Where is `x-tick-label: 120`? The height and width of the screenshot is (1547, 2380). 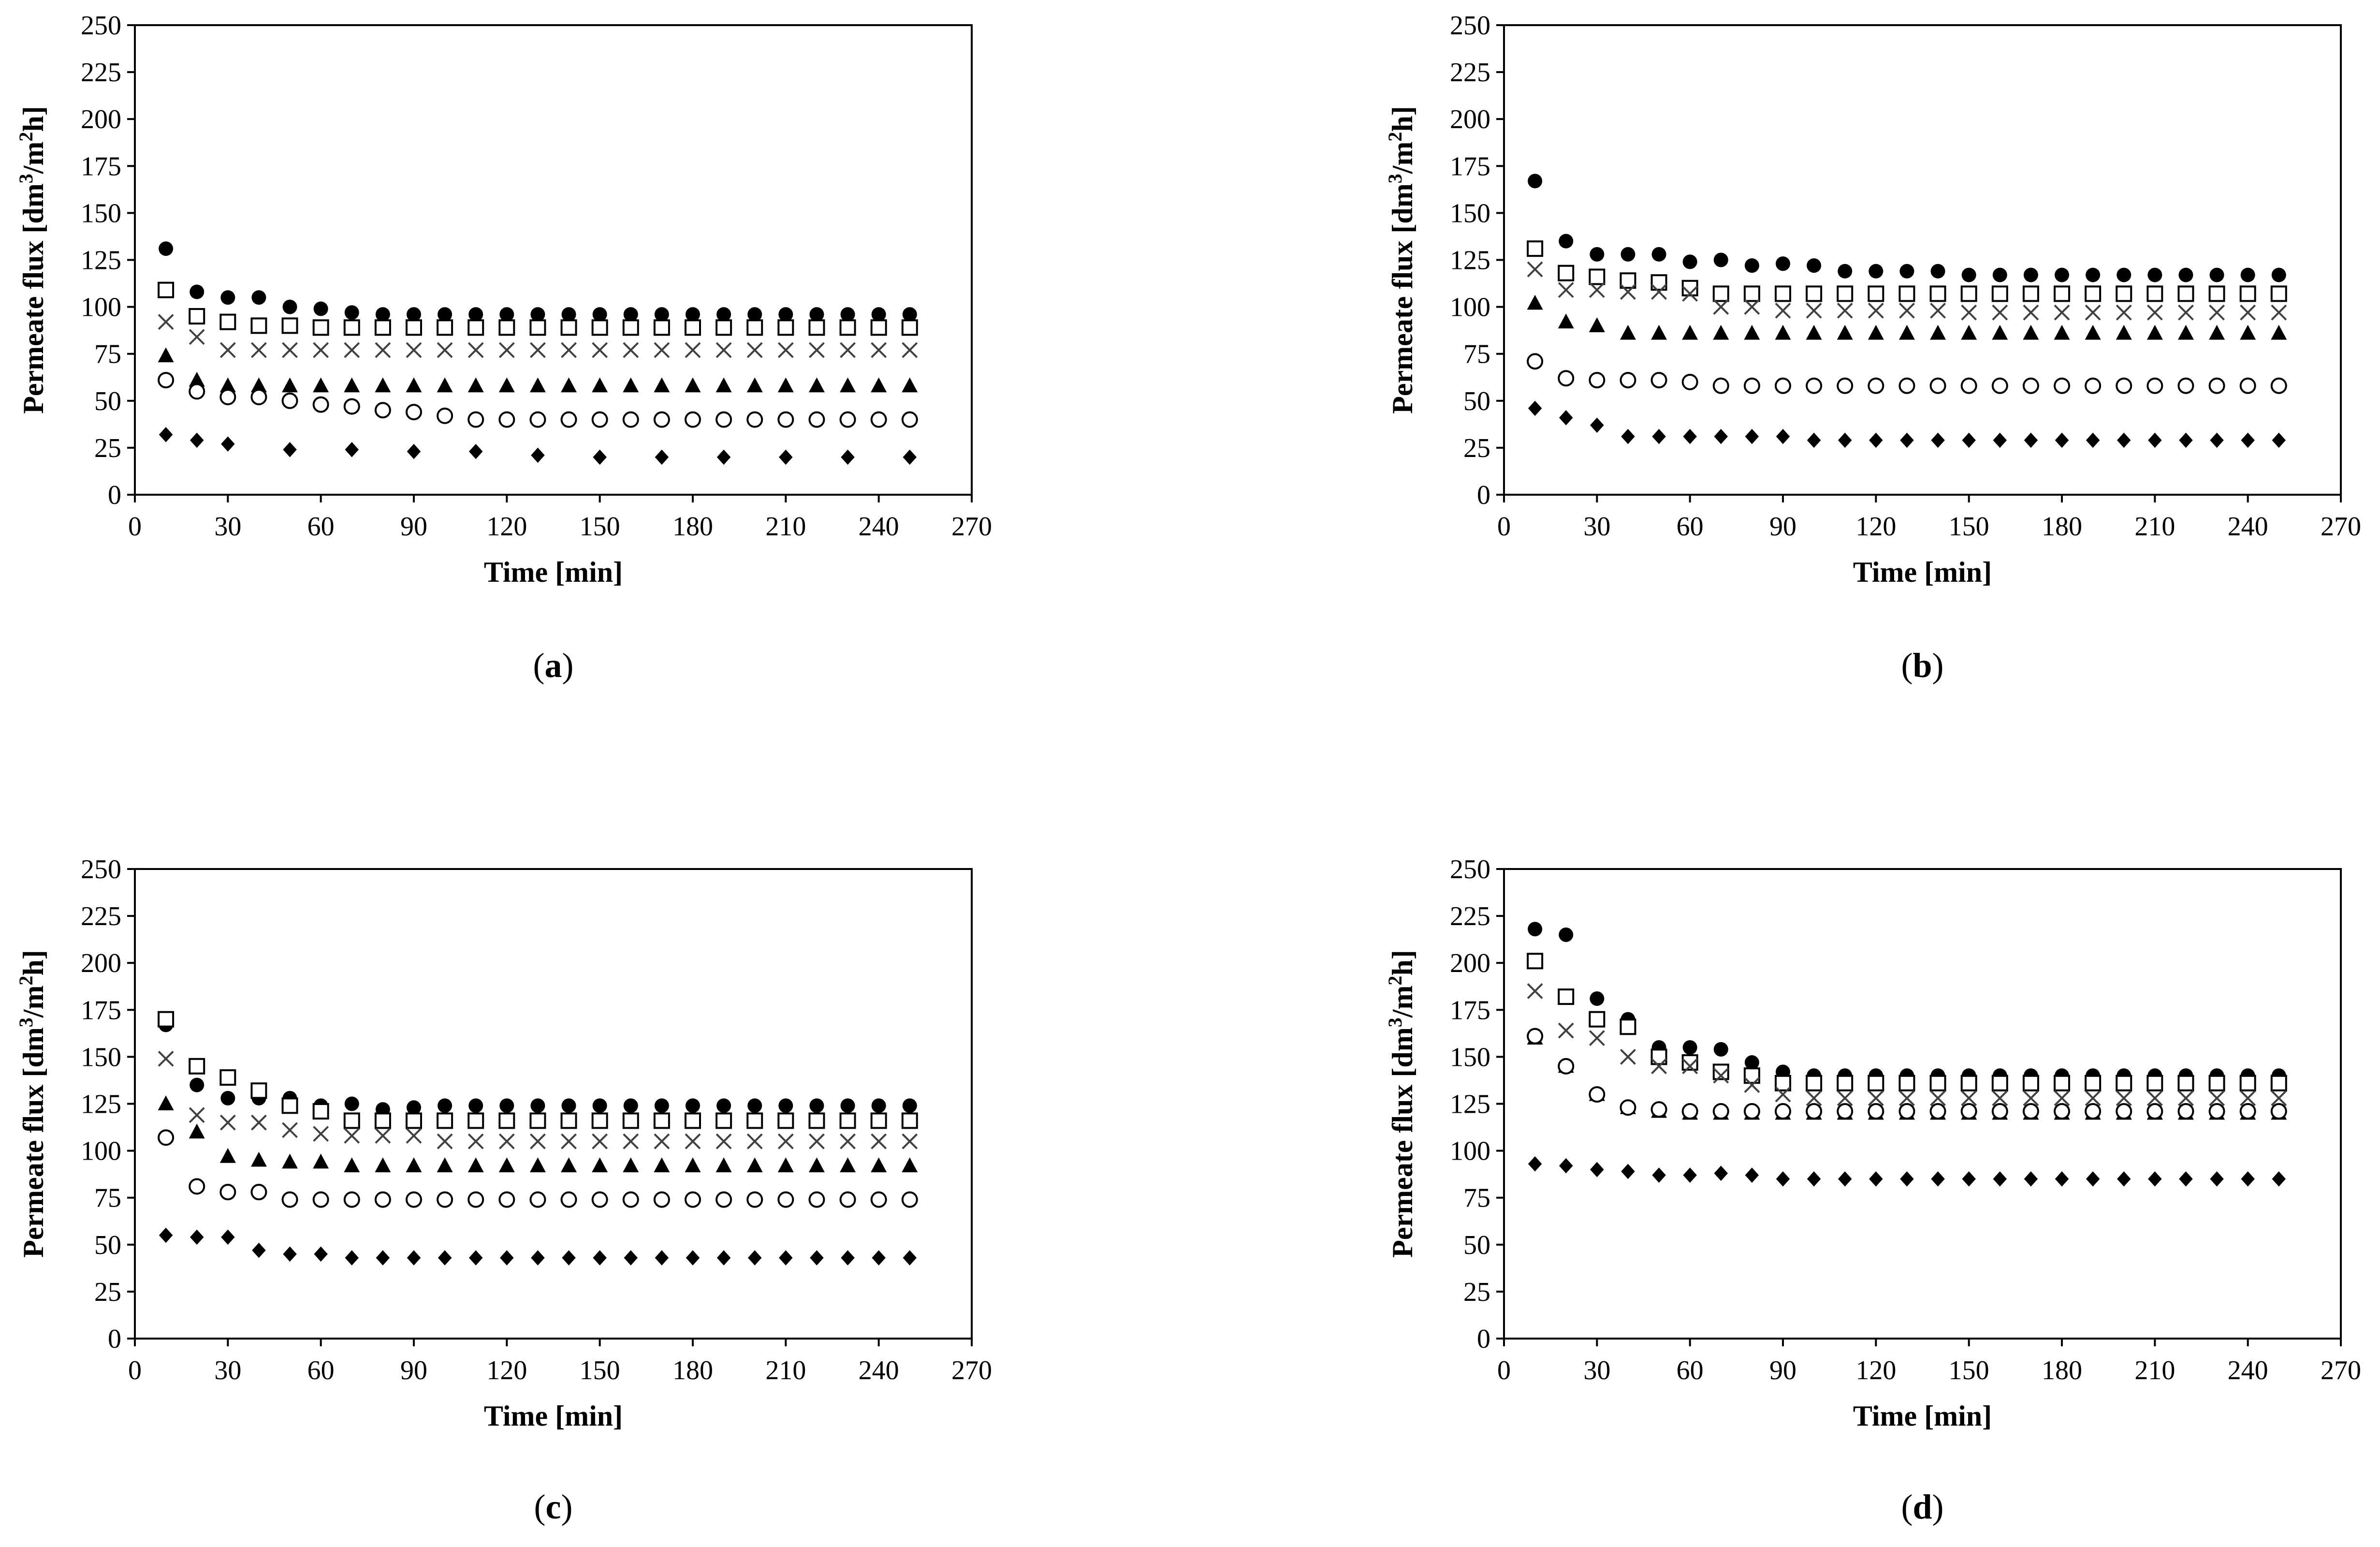 x-tick-label: 120 is located at coordinates (1875, 1370).